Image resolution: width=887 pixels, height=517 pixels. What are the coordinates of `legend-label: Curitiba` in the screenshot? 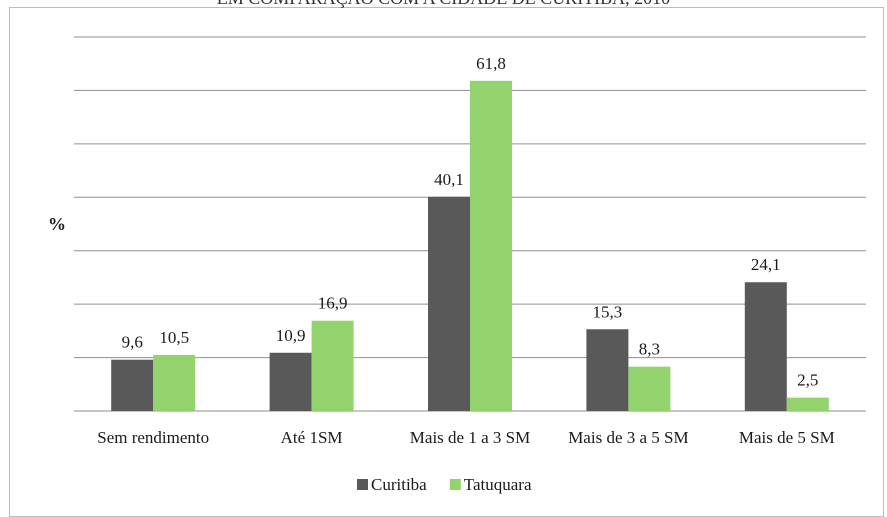 It's located at (399, 484).